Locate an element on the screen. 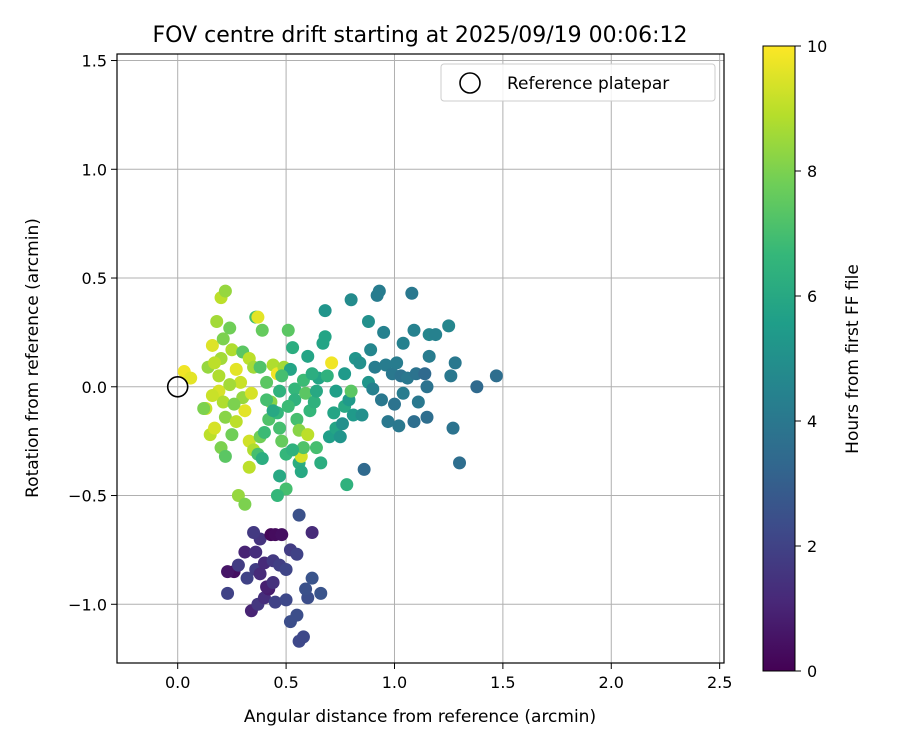  x-axis-label: Angular distance from reference (arcmin) is located at coordinates (420, 717).